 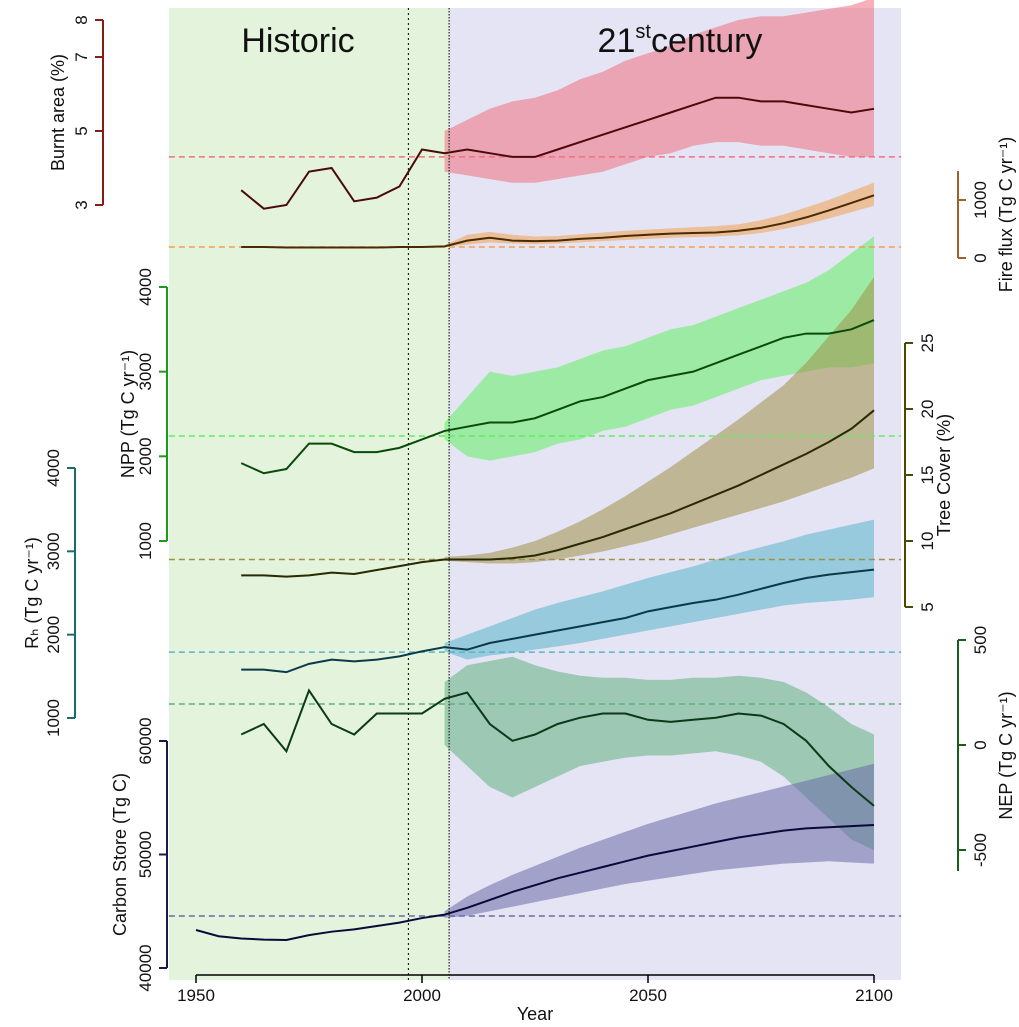 I want to click on y-tick-label: 7, so click(x=81, y=56).